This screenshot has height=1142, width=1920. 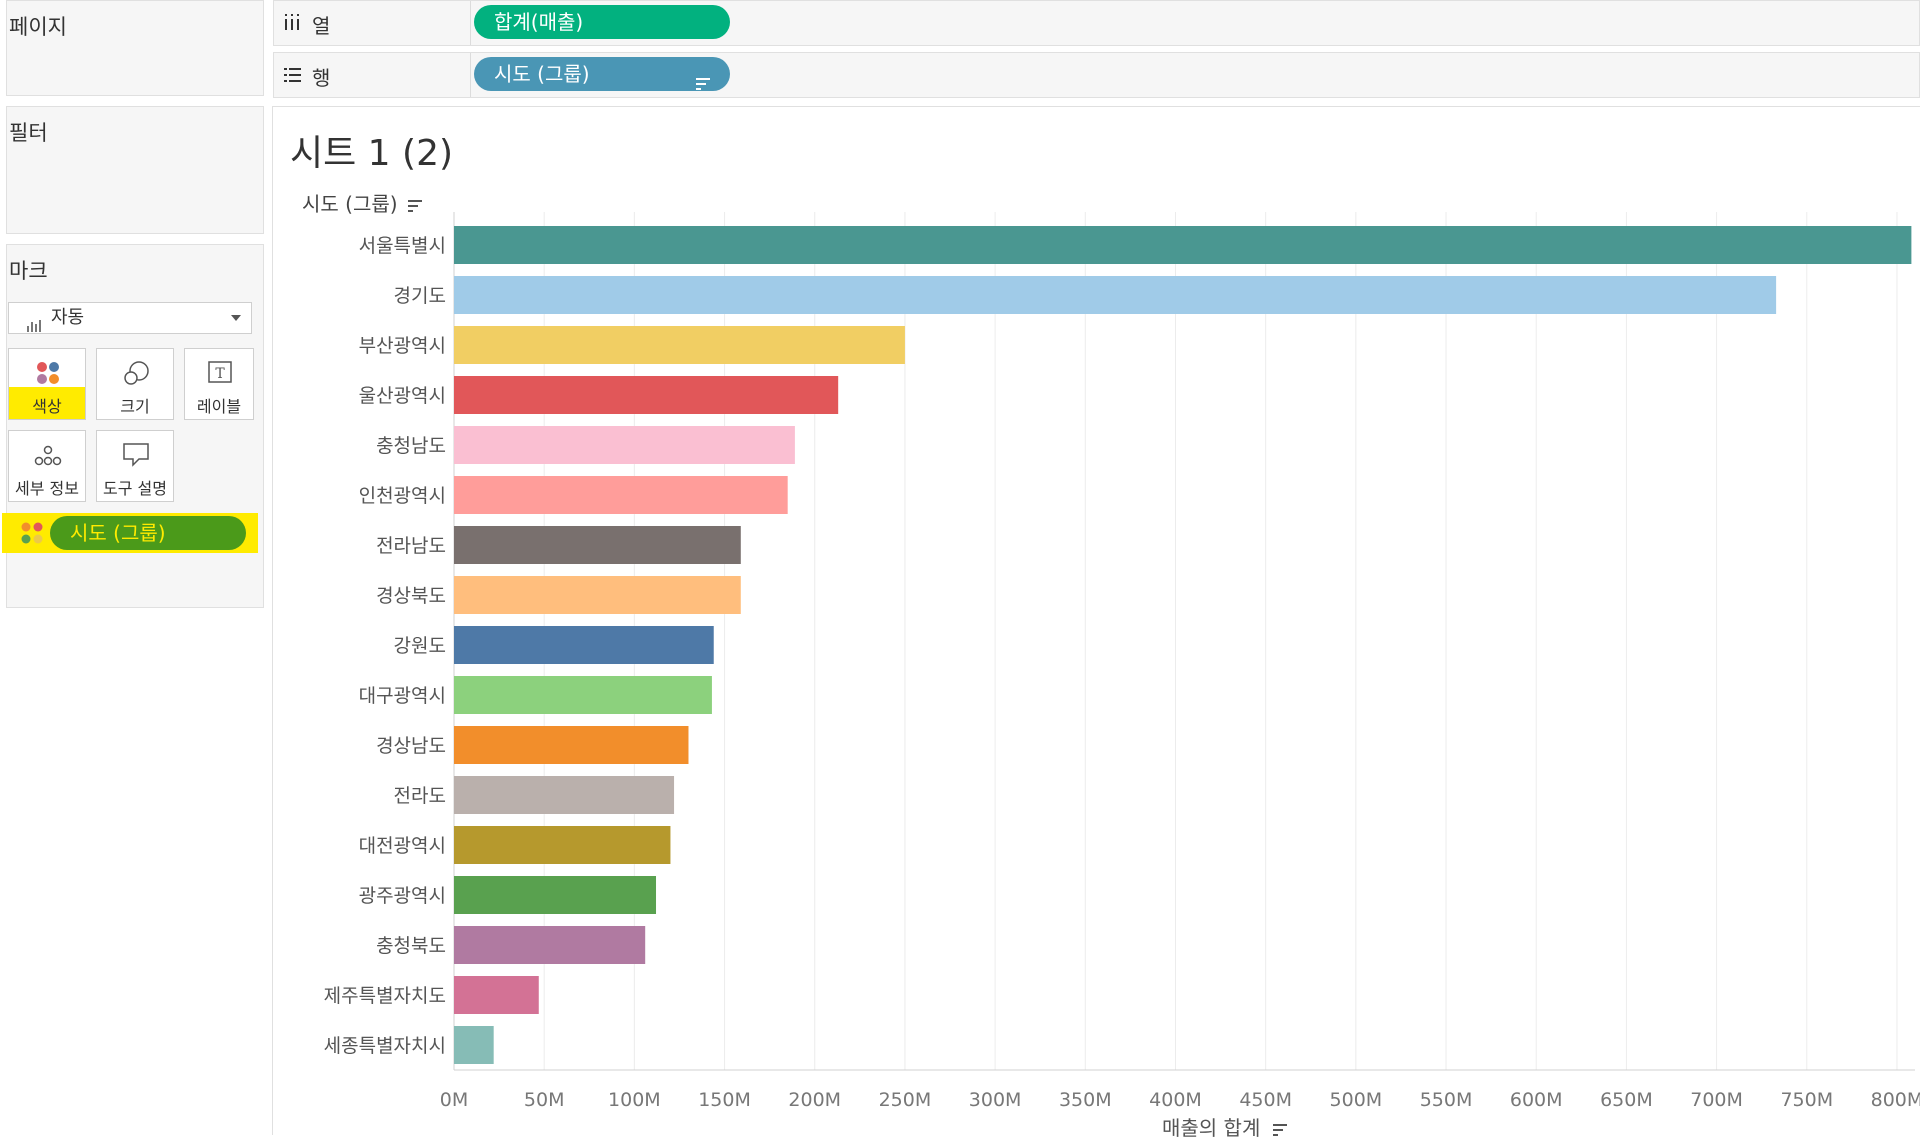 I want to click on color-highlight, so click(x=47, y=403).